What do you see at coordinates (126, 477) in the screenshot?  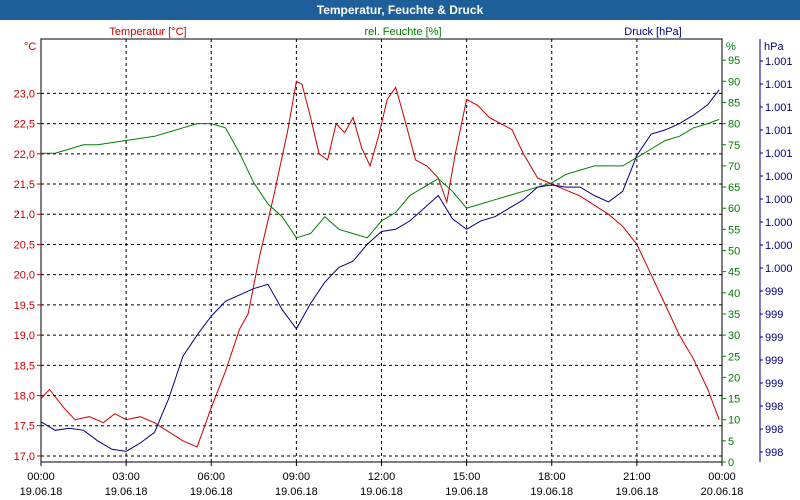 I see `x-tick-label-time: 03:00` at bounding box center [126, 477].